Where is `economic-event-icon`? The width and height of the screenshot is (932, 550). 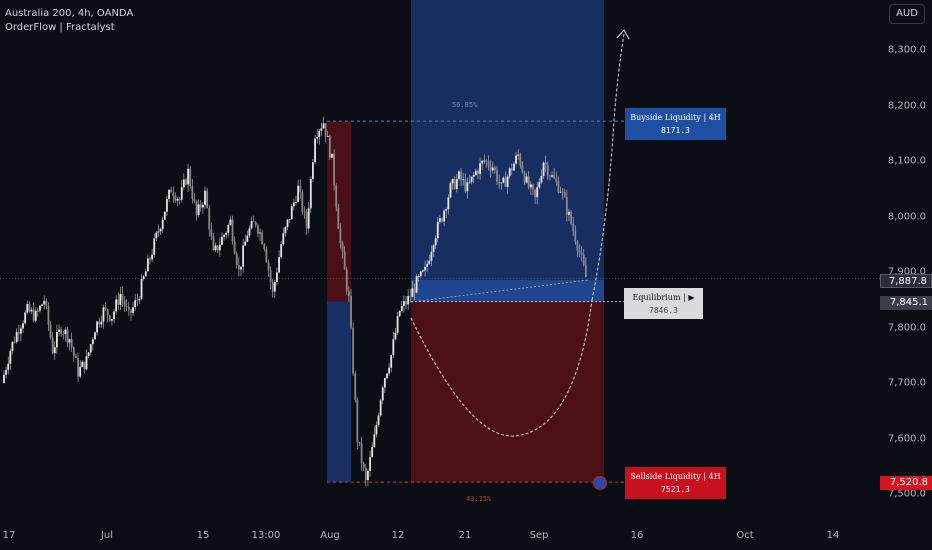
economic-event-icon is located at coordinates (600, 483).